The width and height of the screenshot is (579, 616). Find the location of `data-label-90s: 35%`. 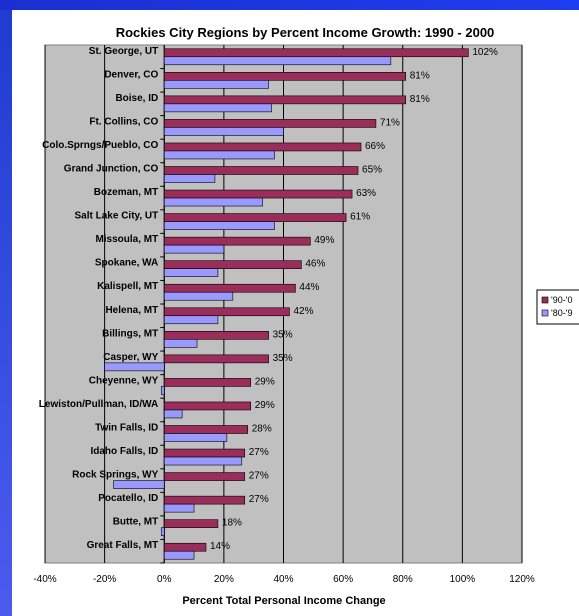

data-label-90s: 35% is located at coordinates (283, 334).